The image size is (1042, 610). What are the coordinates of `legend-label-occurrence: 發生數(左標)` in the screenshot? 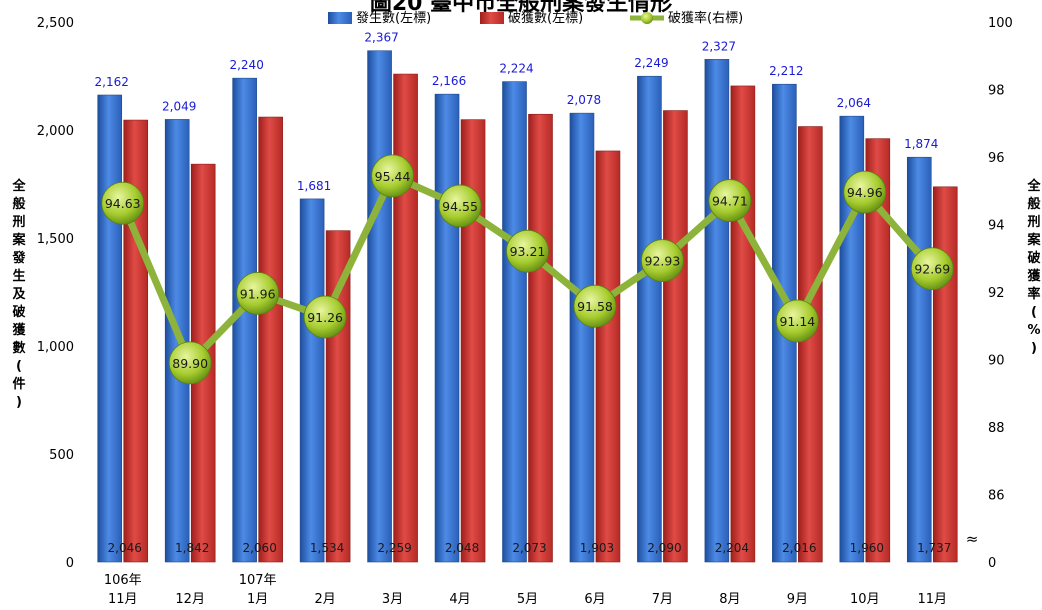 It's located at (393, 18).